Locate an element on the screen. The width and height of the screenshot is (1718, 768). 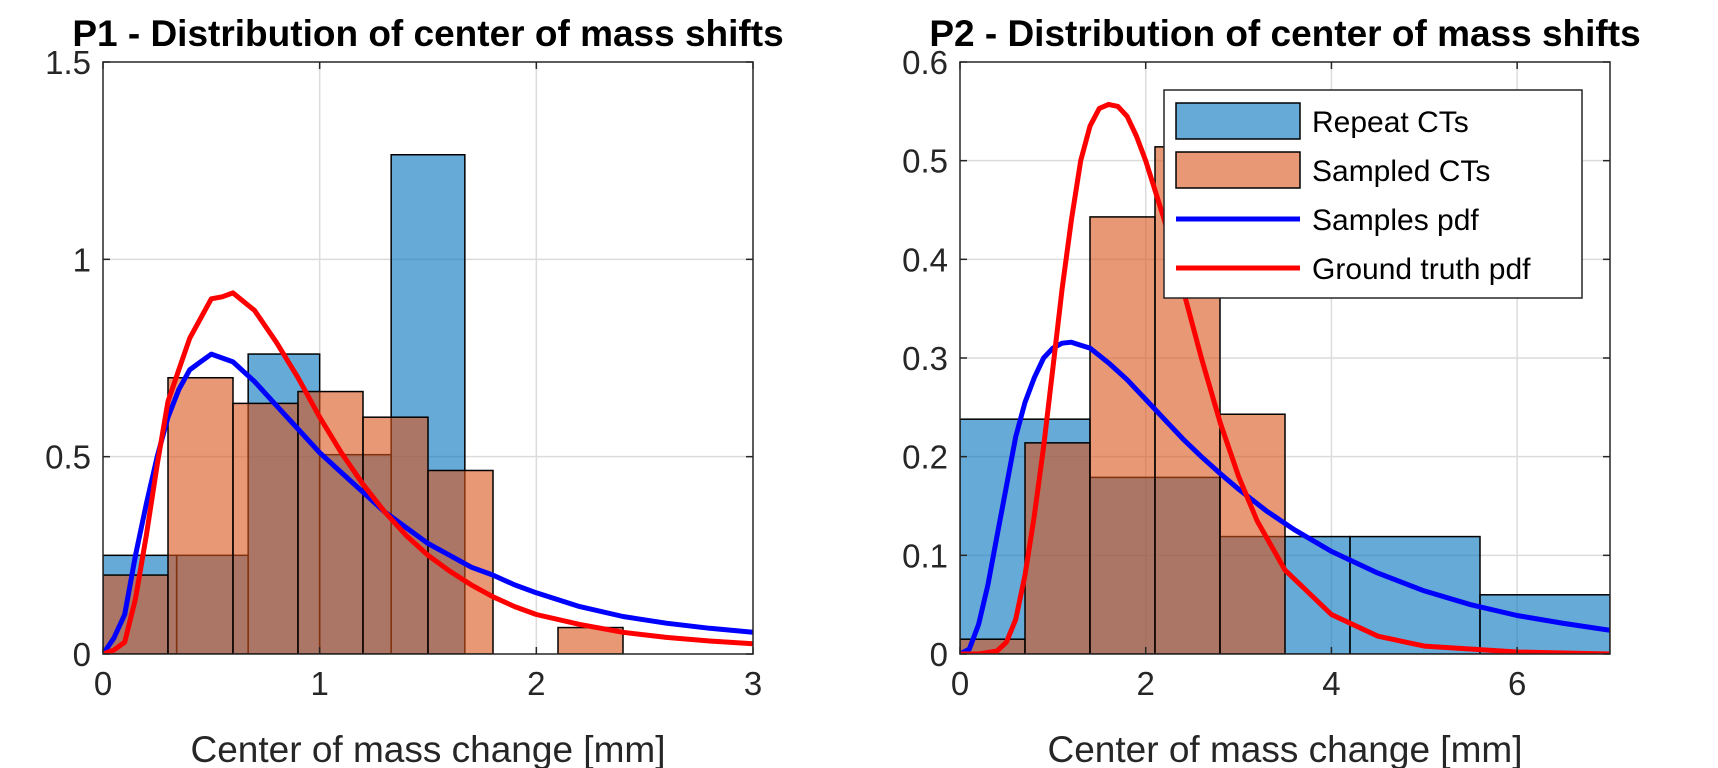
legend-label-sampled-cts: Sampled CTs is located at coordinates (1401, 171).